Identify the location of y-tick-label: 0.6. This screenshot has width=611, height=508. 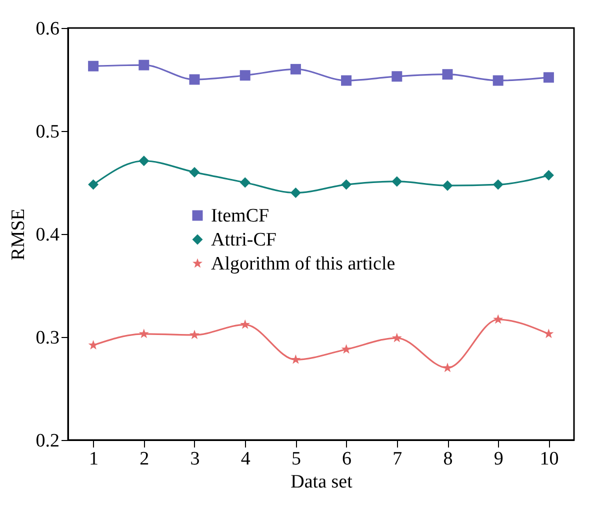
(48, 29).